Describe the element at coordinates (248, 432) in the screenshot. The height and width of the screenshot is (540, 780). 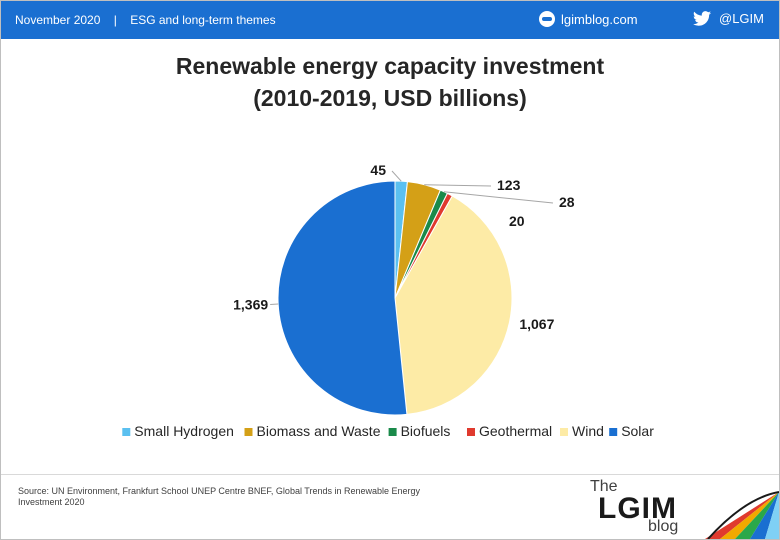
I see `legend-swatch-biomass-and-waste` at that location.